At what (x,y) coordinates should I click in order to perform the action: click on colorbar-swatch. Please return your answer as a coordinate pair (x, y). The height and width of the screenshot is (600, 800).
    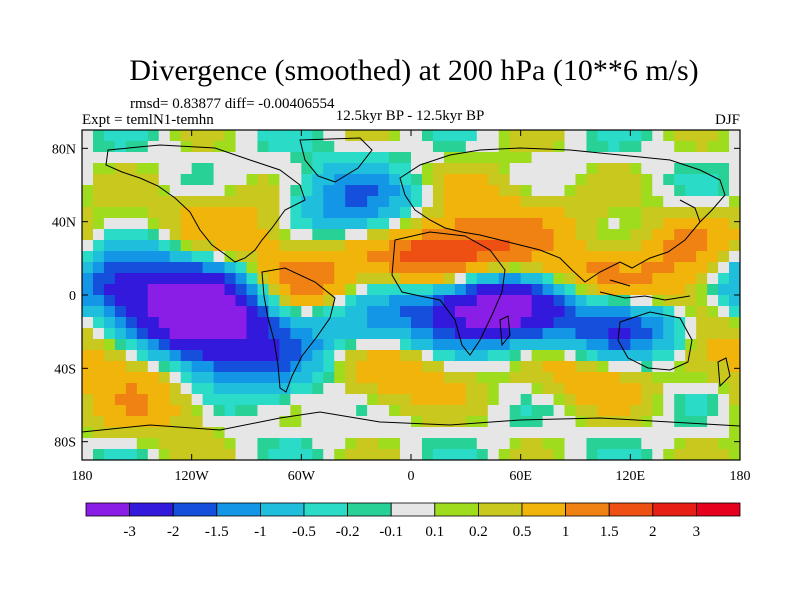
    Looking at the image, I should click on (543, 509).